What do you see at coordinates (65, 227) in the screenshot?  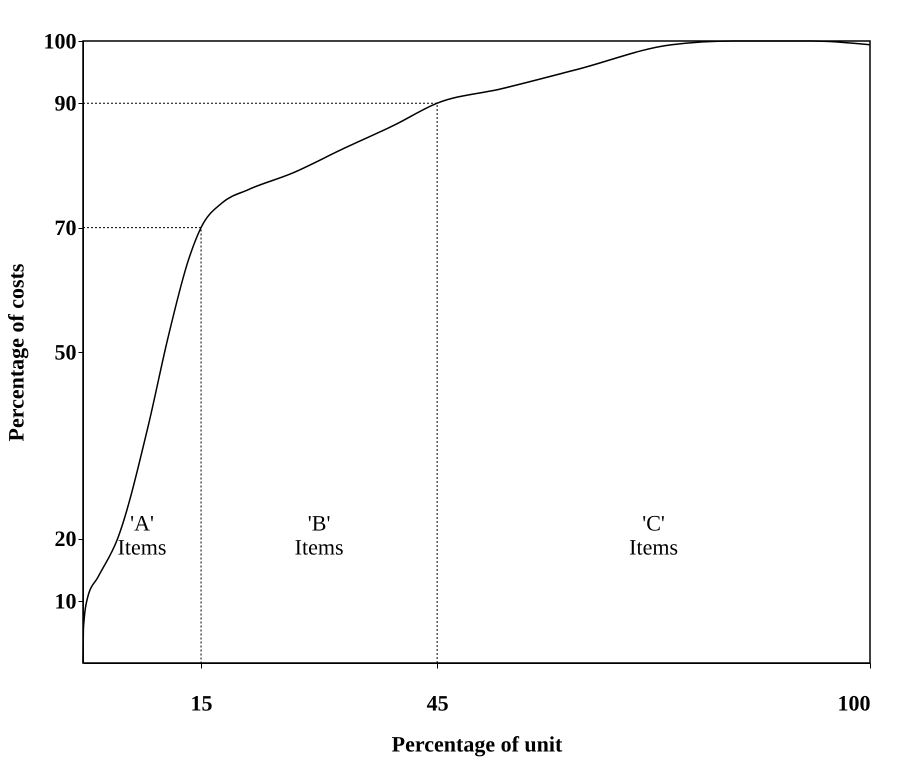 I see `y-tick-label: 70` at bounding box center [65, 227].